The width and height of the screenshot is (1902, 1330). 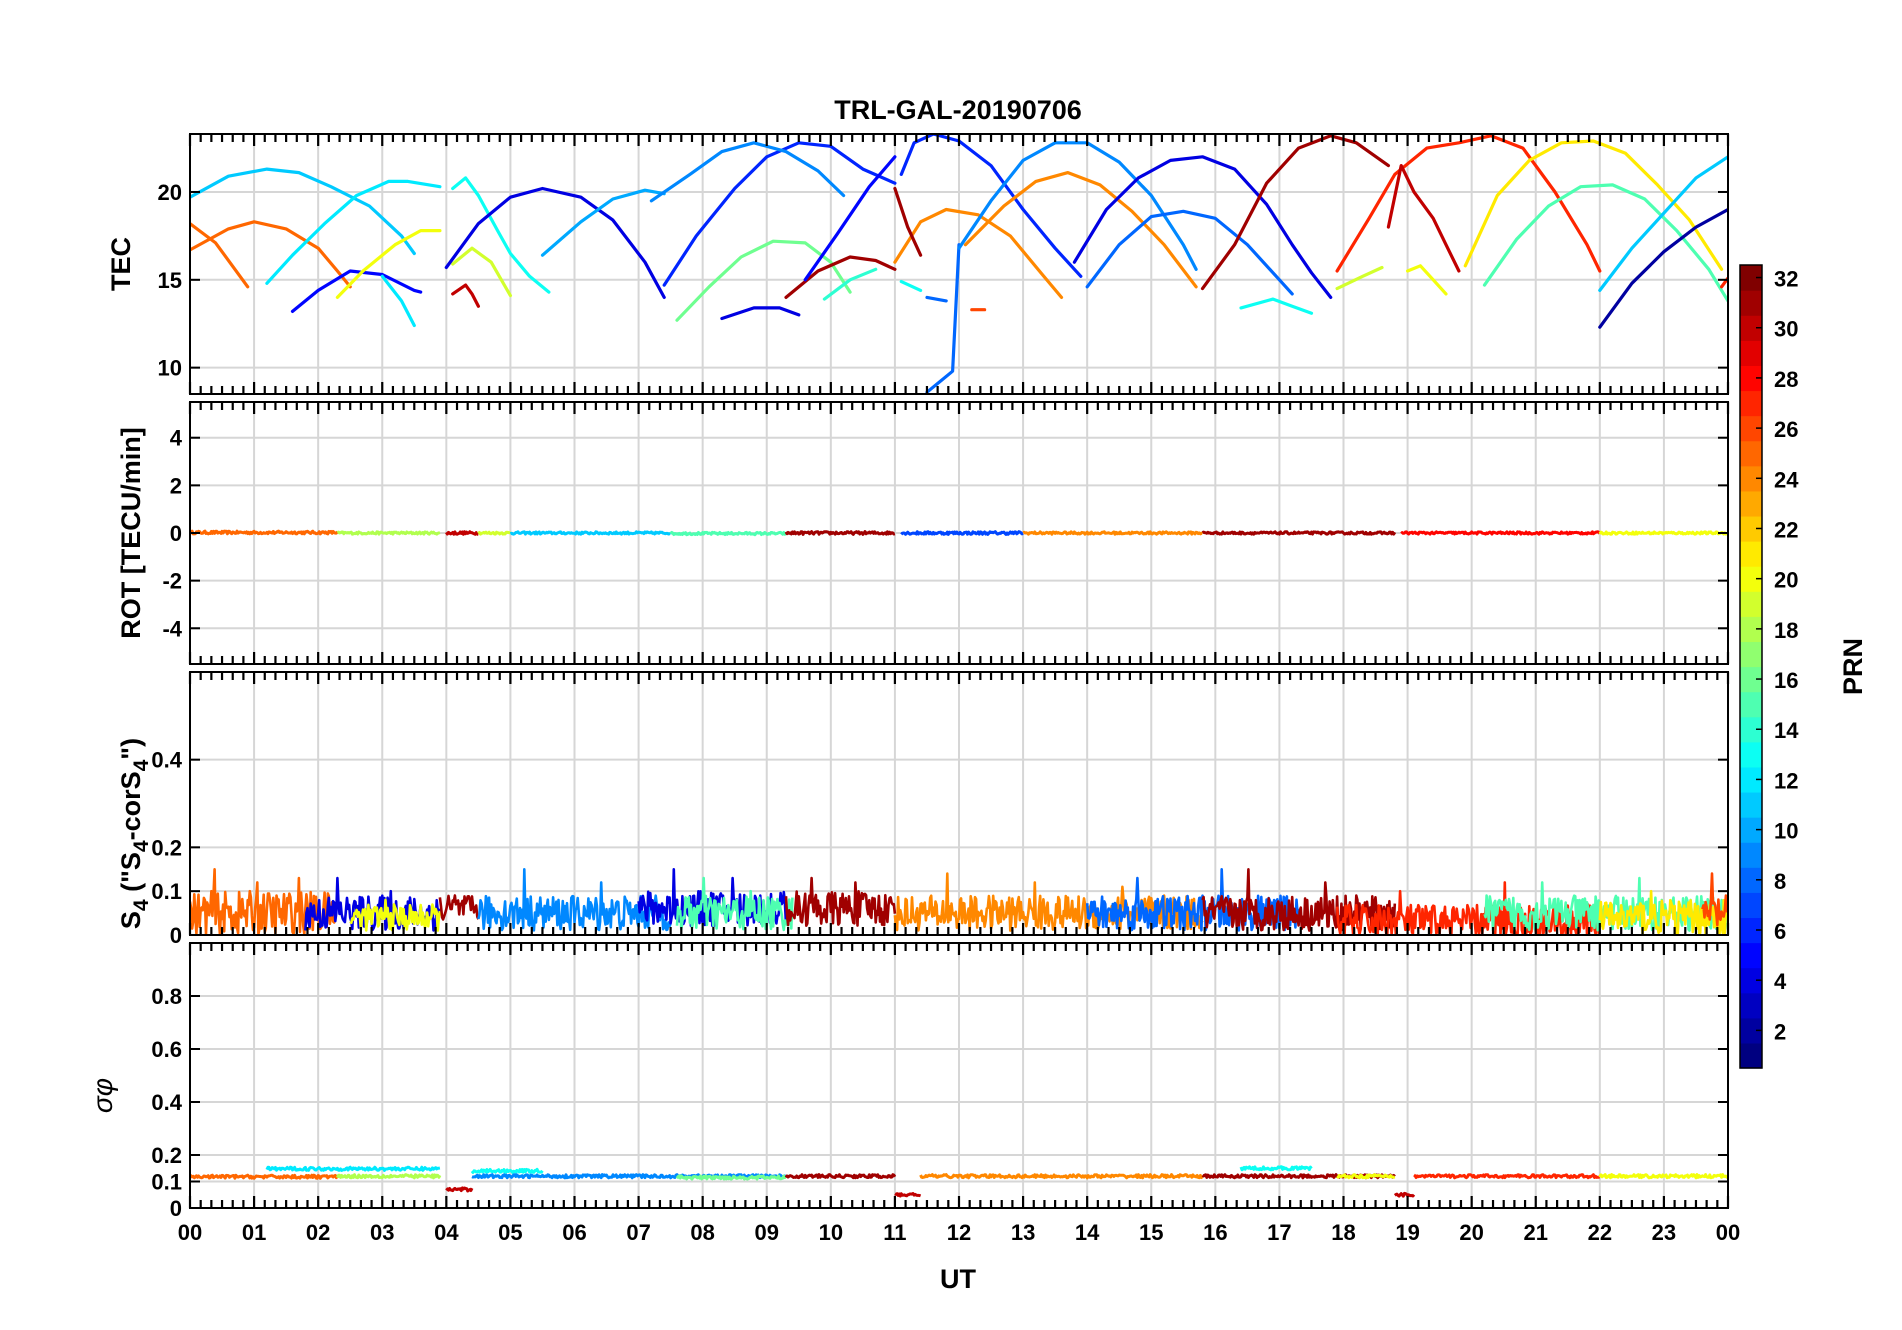 I want to click on x-tick-label: 22, so click(x=1600, y=1232).